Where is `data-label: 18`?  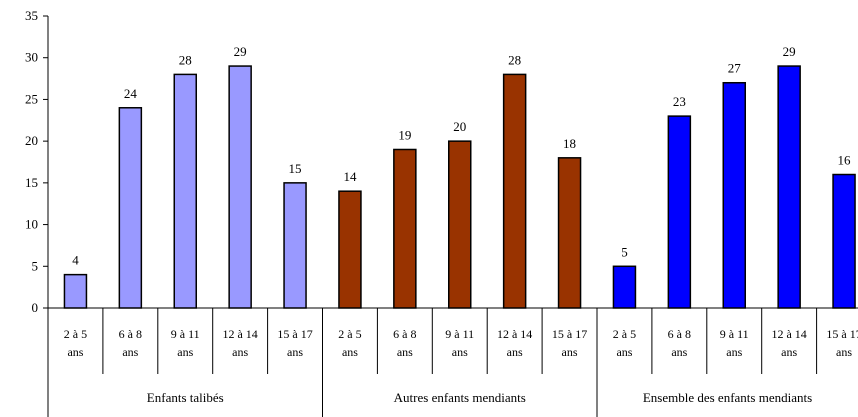
data-label: 18 is located at coordinates (569, 143).